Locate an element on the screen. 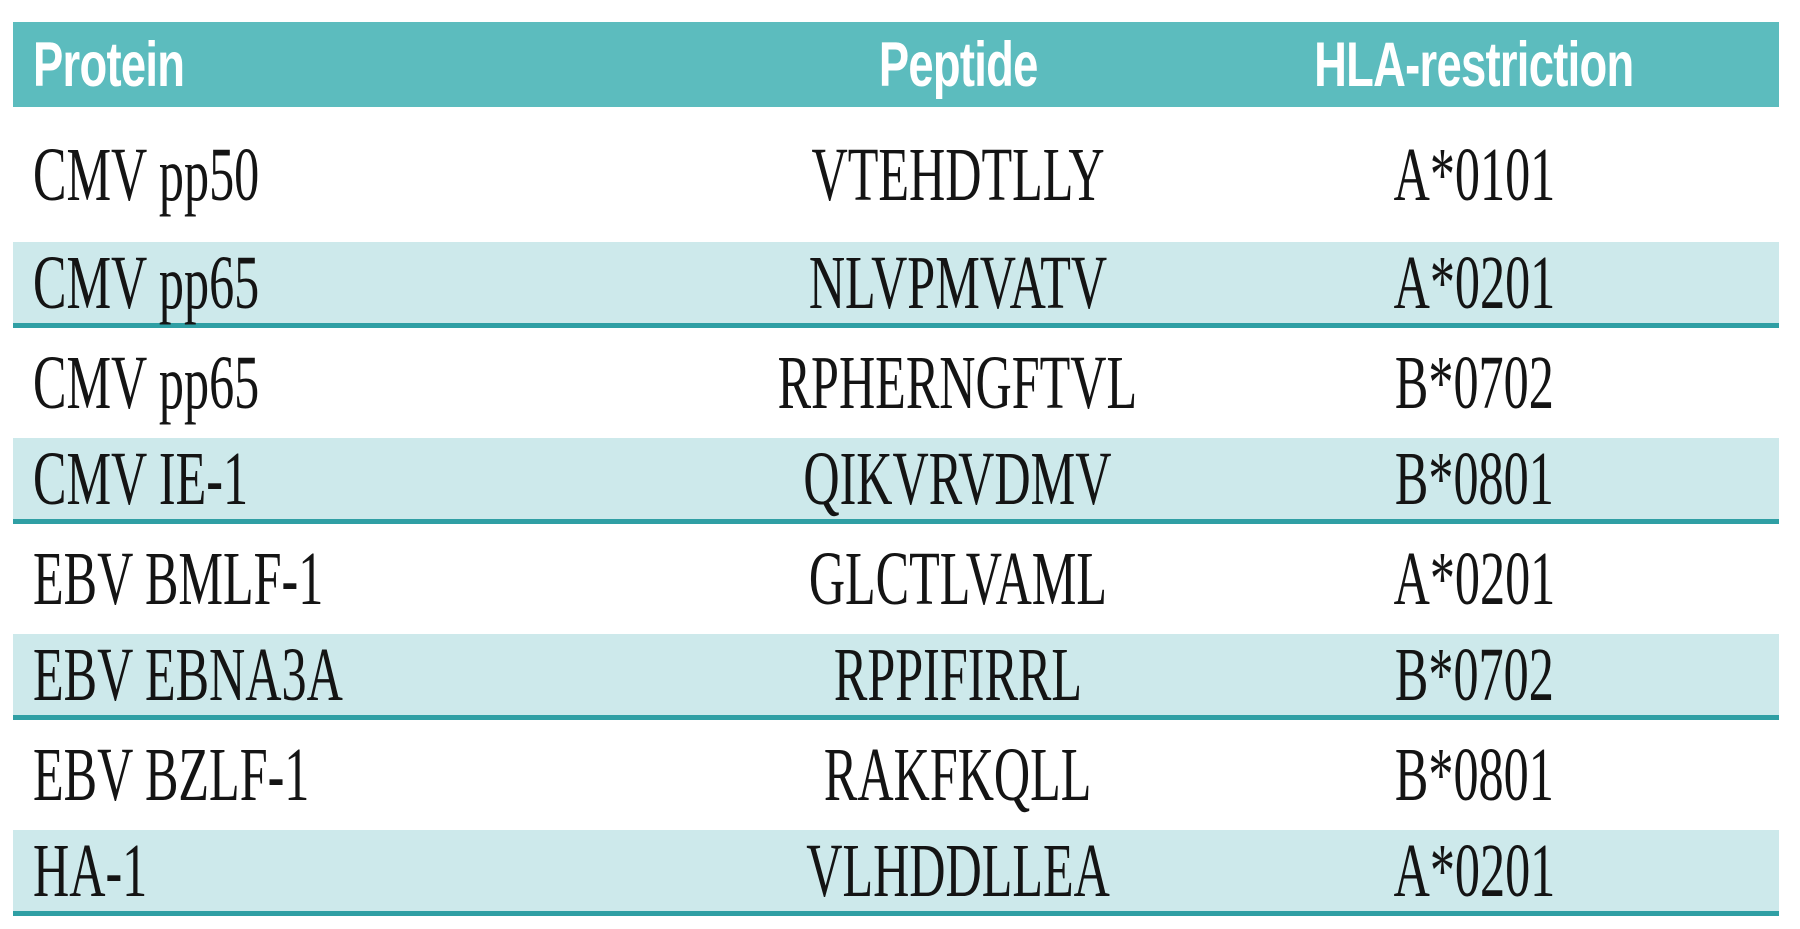 This screenshot has width=1800, height=929. column-header-hla-label: HLA-restriction is located at coordinates (1474, 64).